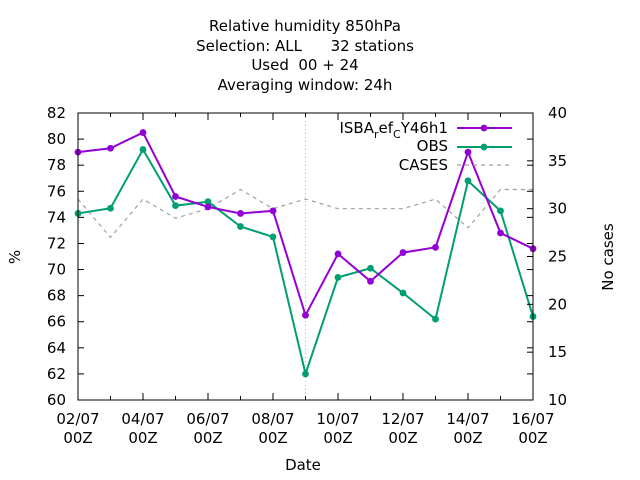 The height and width of the screenshot is (480, 640). What do you see at coordinates (393, 130) in the screenshot?
I see `legend-label-model: ISBArefCY46h1` at bounding box center [393, 130].